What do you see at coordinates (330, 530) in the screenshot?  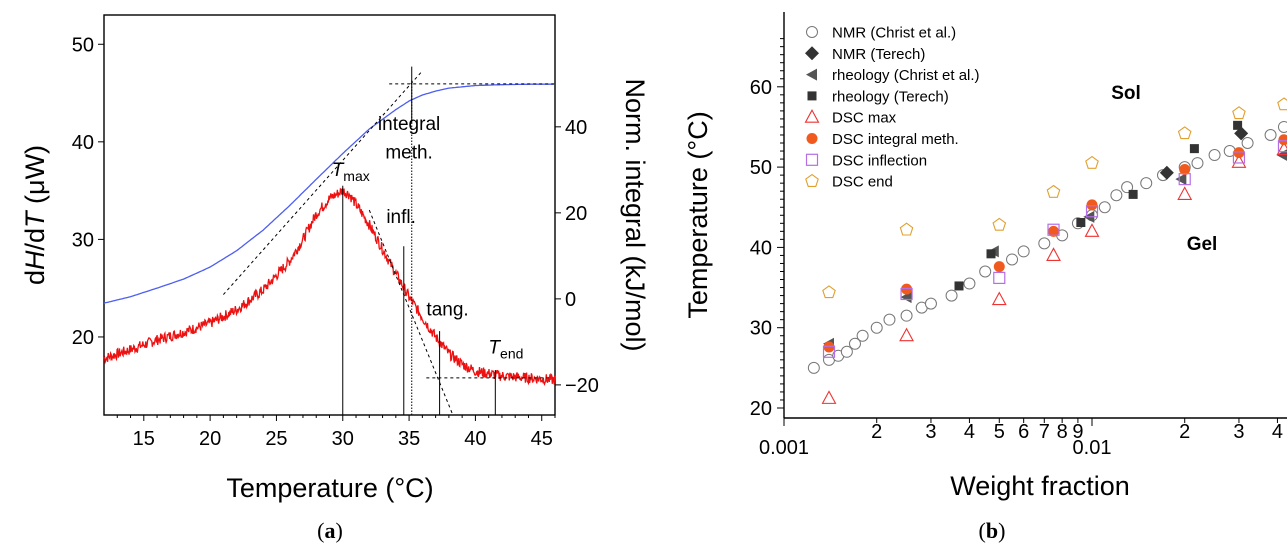 I see `panel-a-caption: (a)` at bounding box center [330, 530].